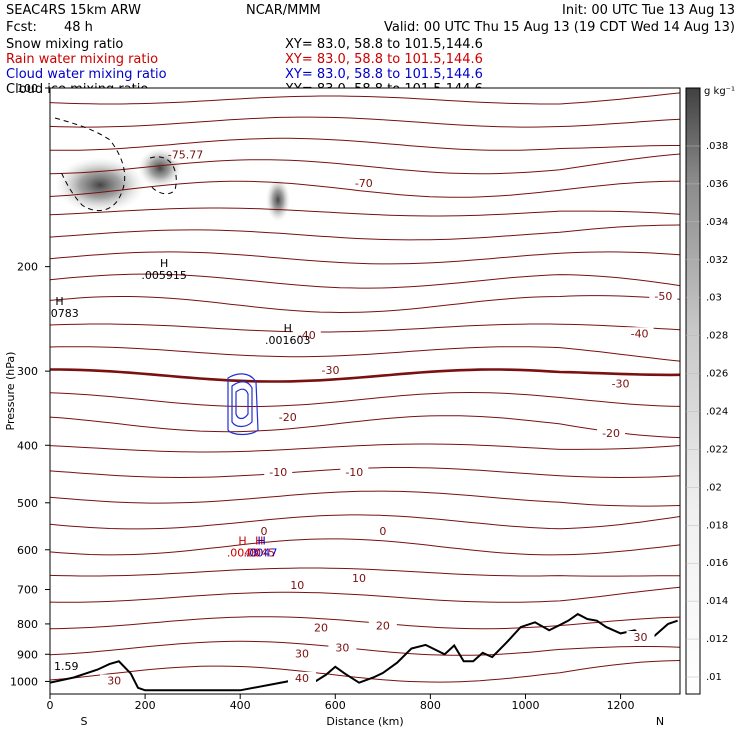 The width and height of the screenshot is (740, 740). I want to click on cloud-water-contours, so click(243, 404).